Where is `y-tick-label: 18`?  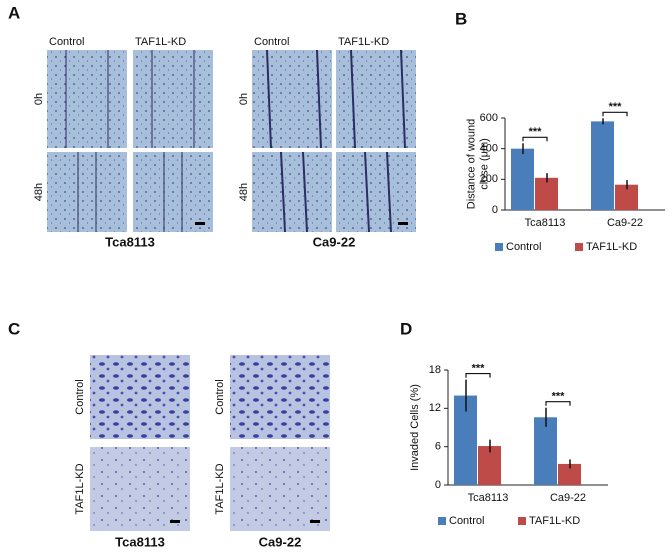 y-tick-label: 18 is located at coordinates (435, 370).